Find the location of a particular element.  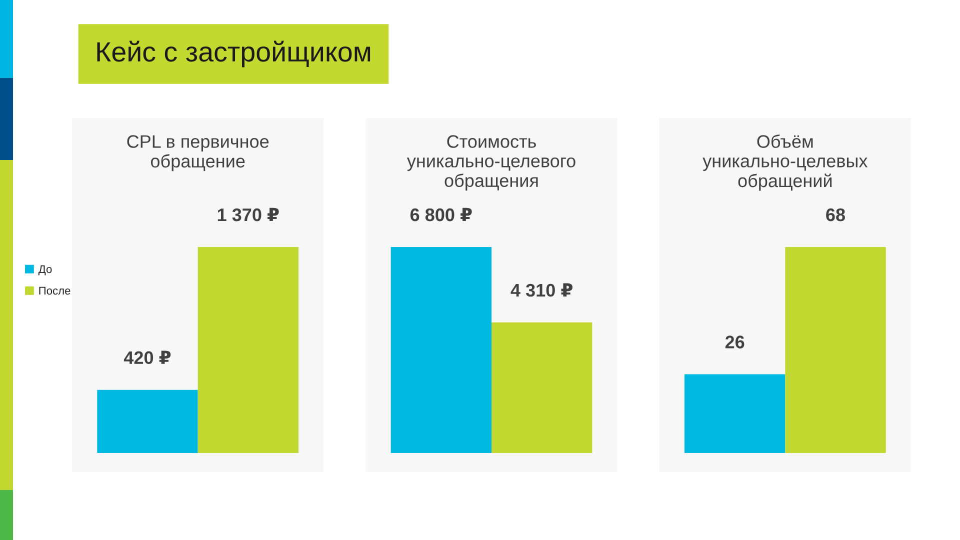

legend-label: После is located at coordinates (54, 290).